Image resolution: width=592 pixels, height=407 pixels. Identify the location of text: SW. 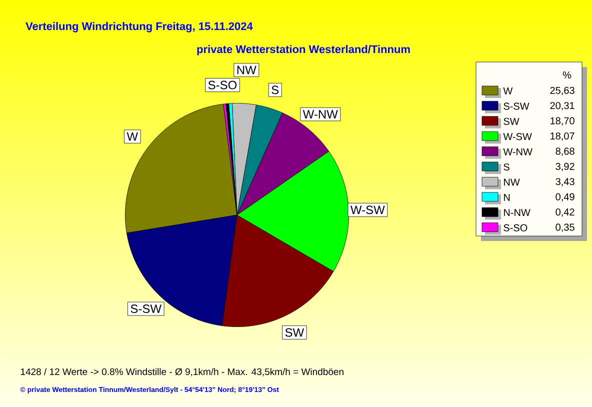
(294, 332).